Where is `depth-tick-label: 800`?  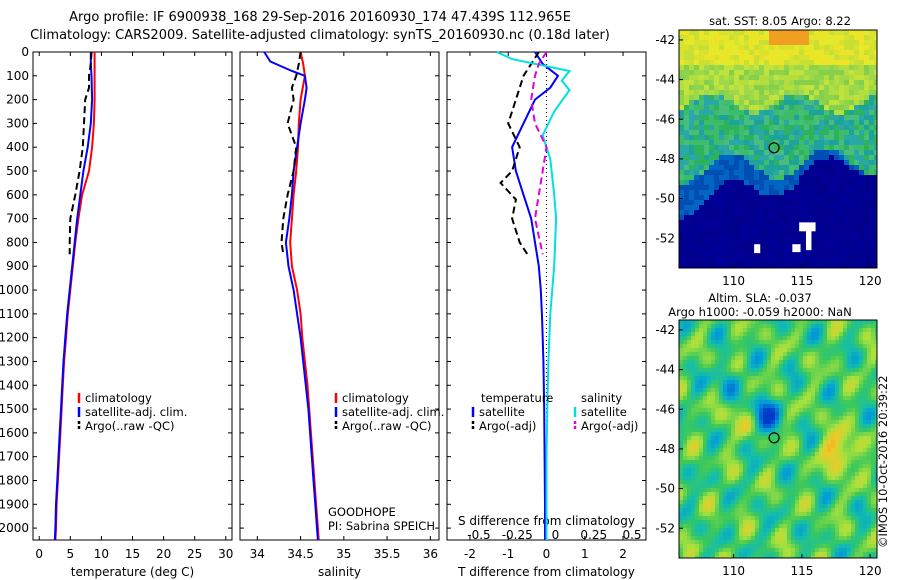 depth-tick-label: 800 is located at coordinates (17, 242).